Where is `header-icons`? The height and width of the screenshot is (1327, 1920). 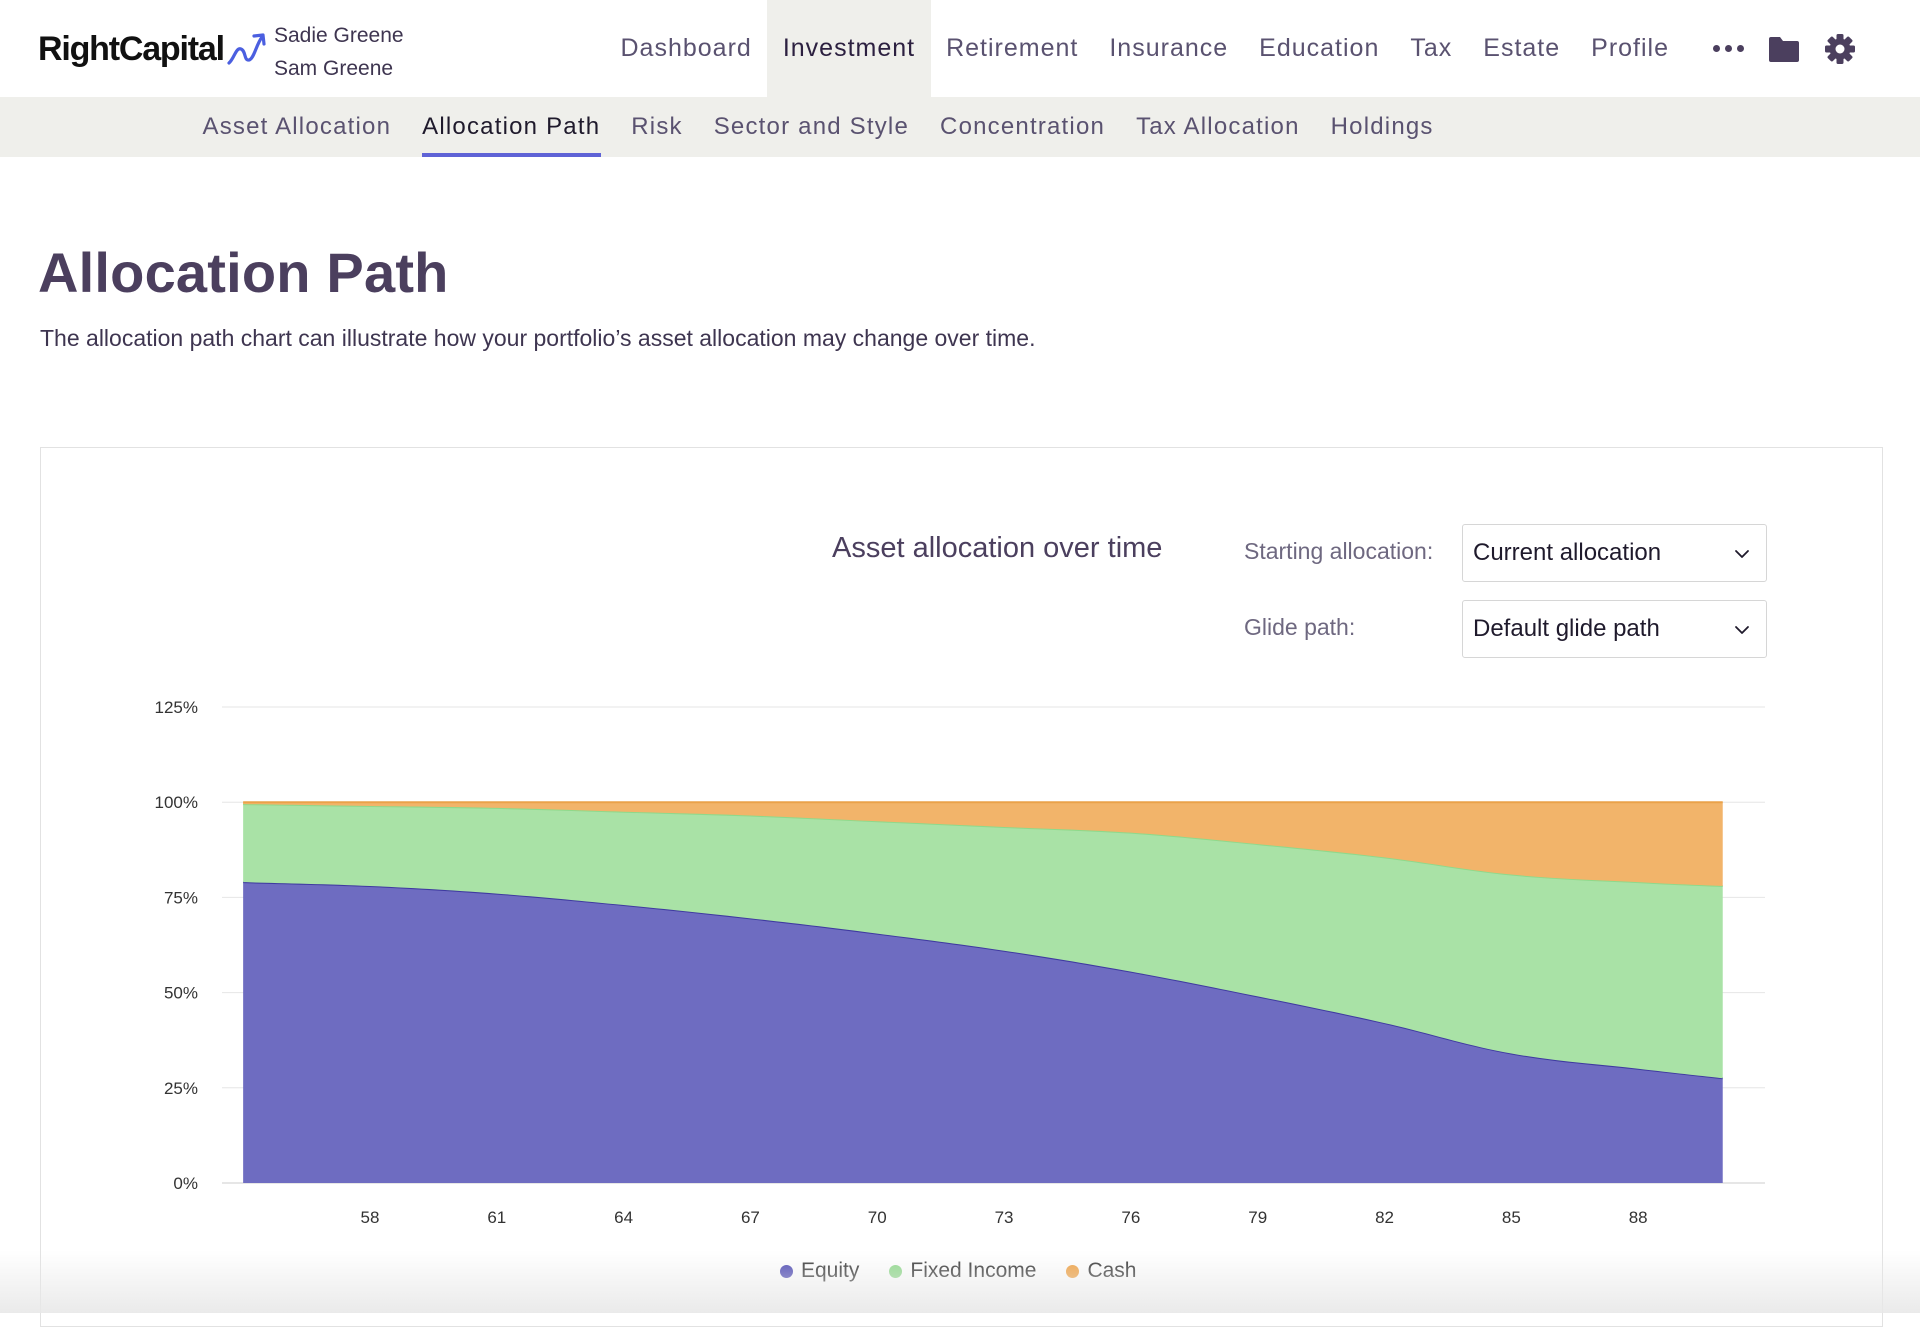
header-icons is located at coordinates (1784, 48).